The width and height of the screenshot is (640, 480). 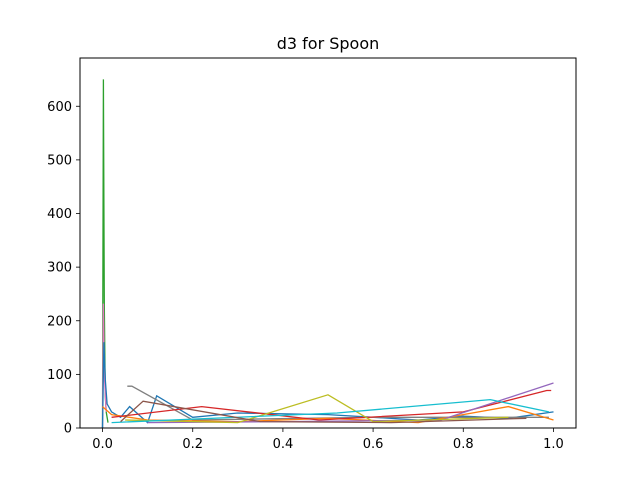 I want to click on x-tick-label: 0.4, so click(x=283, y=444).